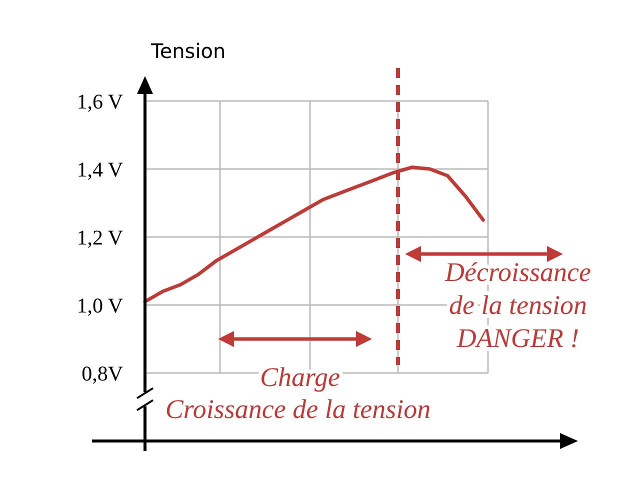 This screenshot has width=624, height=484. I want to click on y-tick-label: 1,0 V, so click(99, 305).